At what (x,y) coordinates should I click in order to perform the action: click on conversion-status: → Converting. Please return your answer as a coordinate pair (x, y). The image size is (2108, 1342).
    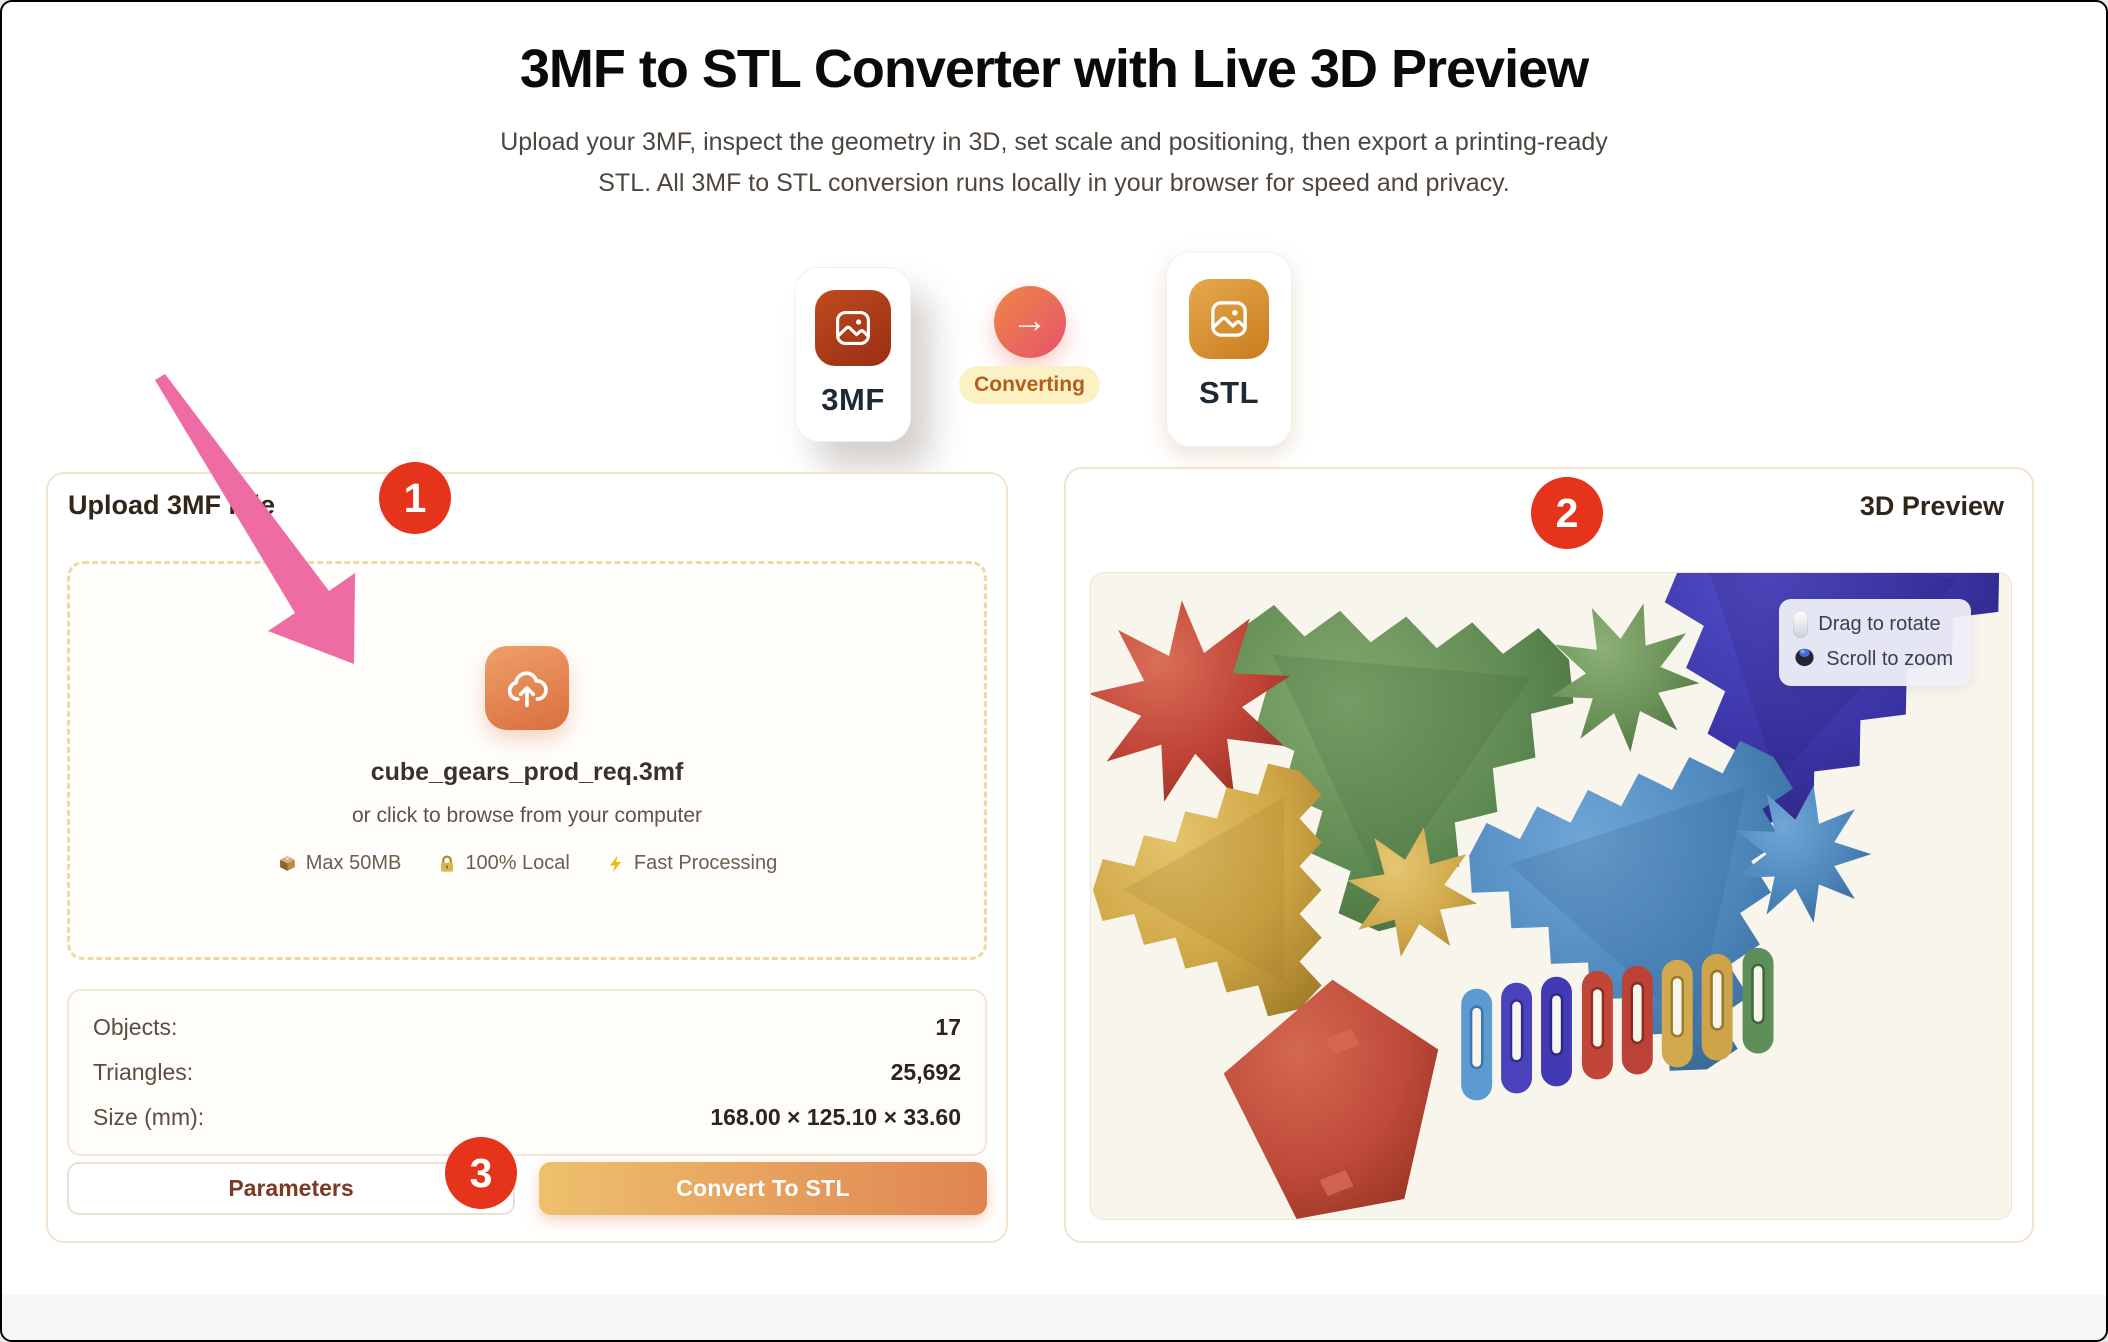
    Looking at the image, I should click on (1029, 345).